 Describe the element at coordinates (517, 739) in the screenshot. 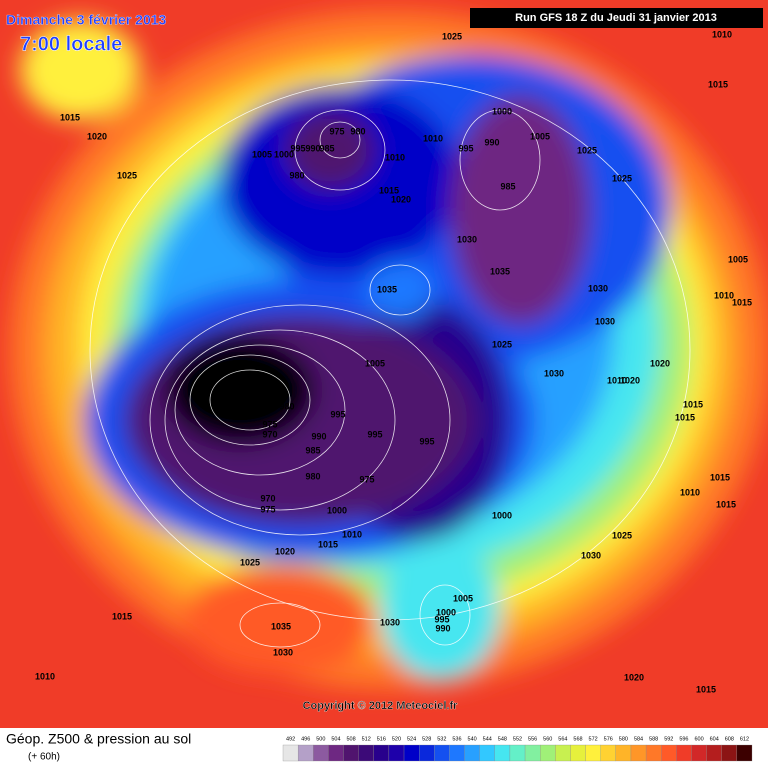

I see `legend-label: 552` at that location.